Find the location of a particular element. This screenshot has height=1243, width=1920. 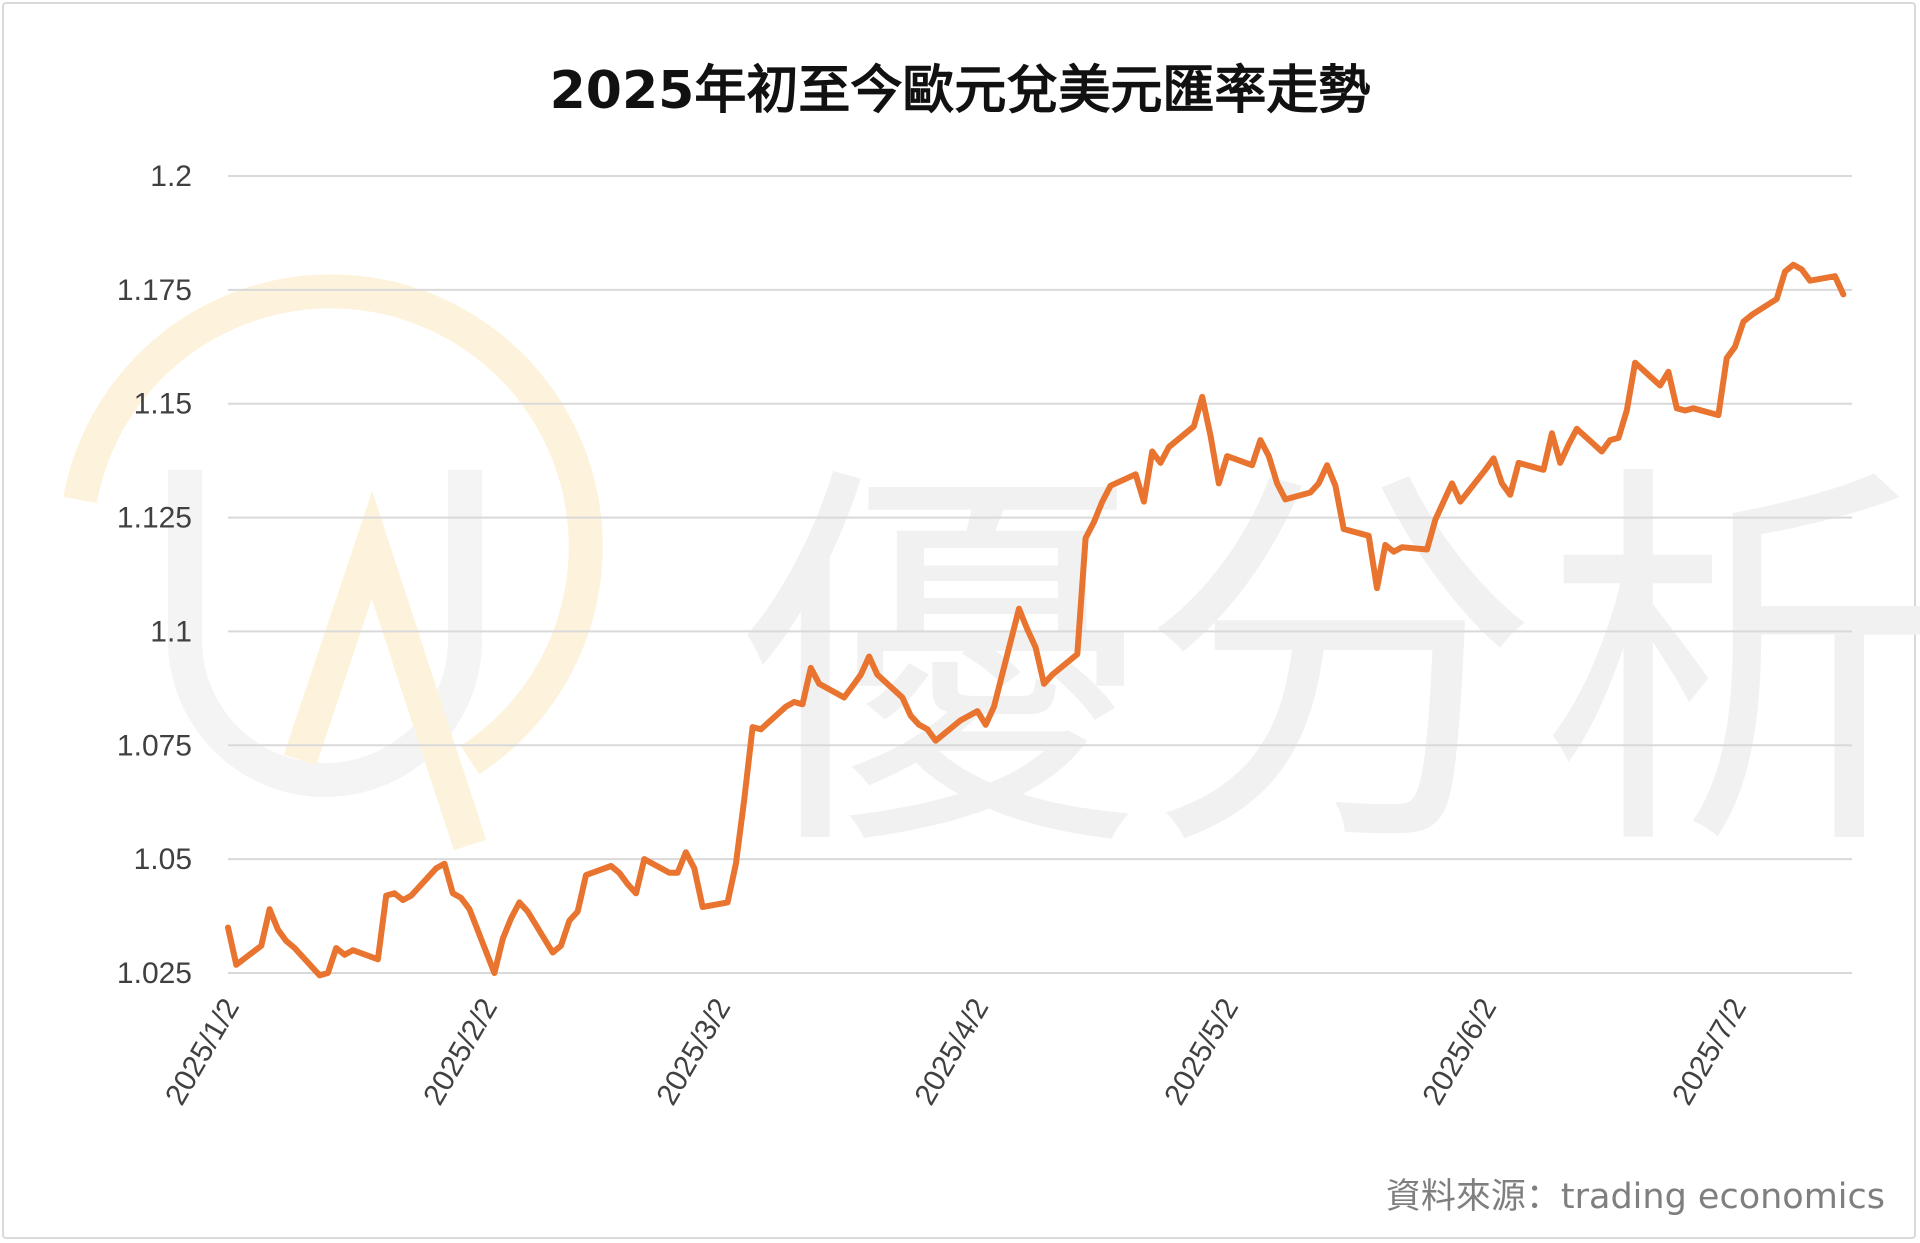

x-tick-label: 2025/6/2 is located at coordinates (1459, 1052).